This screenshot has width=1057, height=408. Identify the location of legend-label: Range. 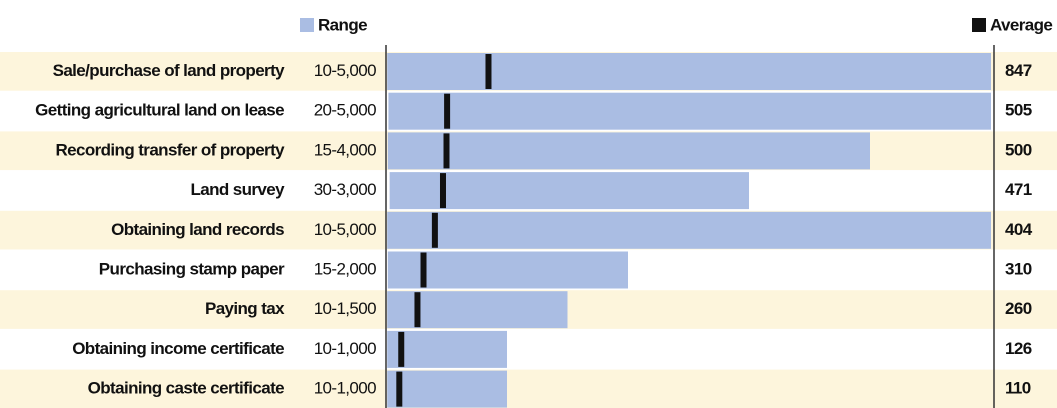
(342, 24).